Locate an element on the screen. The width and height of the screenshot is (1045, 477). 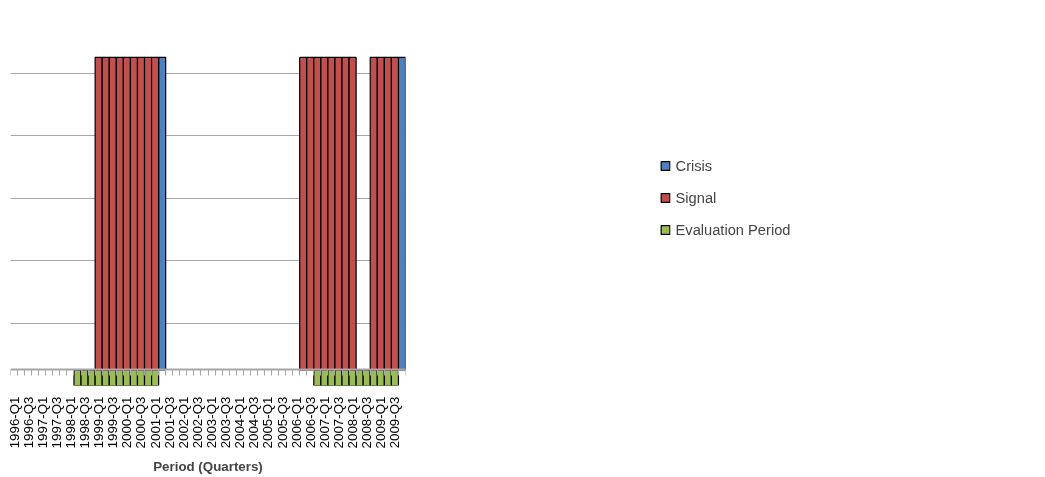
x-tick-label: 2004-Q3 is located at coordinates (254, 422).